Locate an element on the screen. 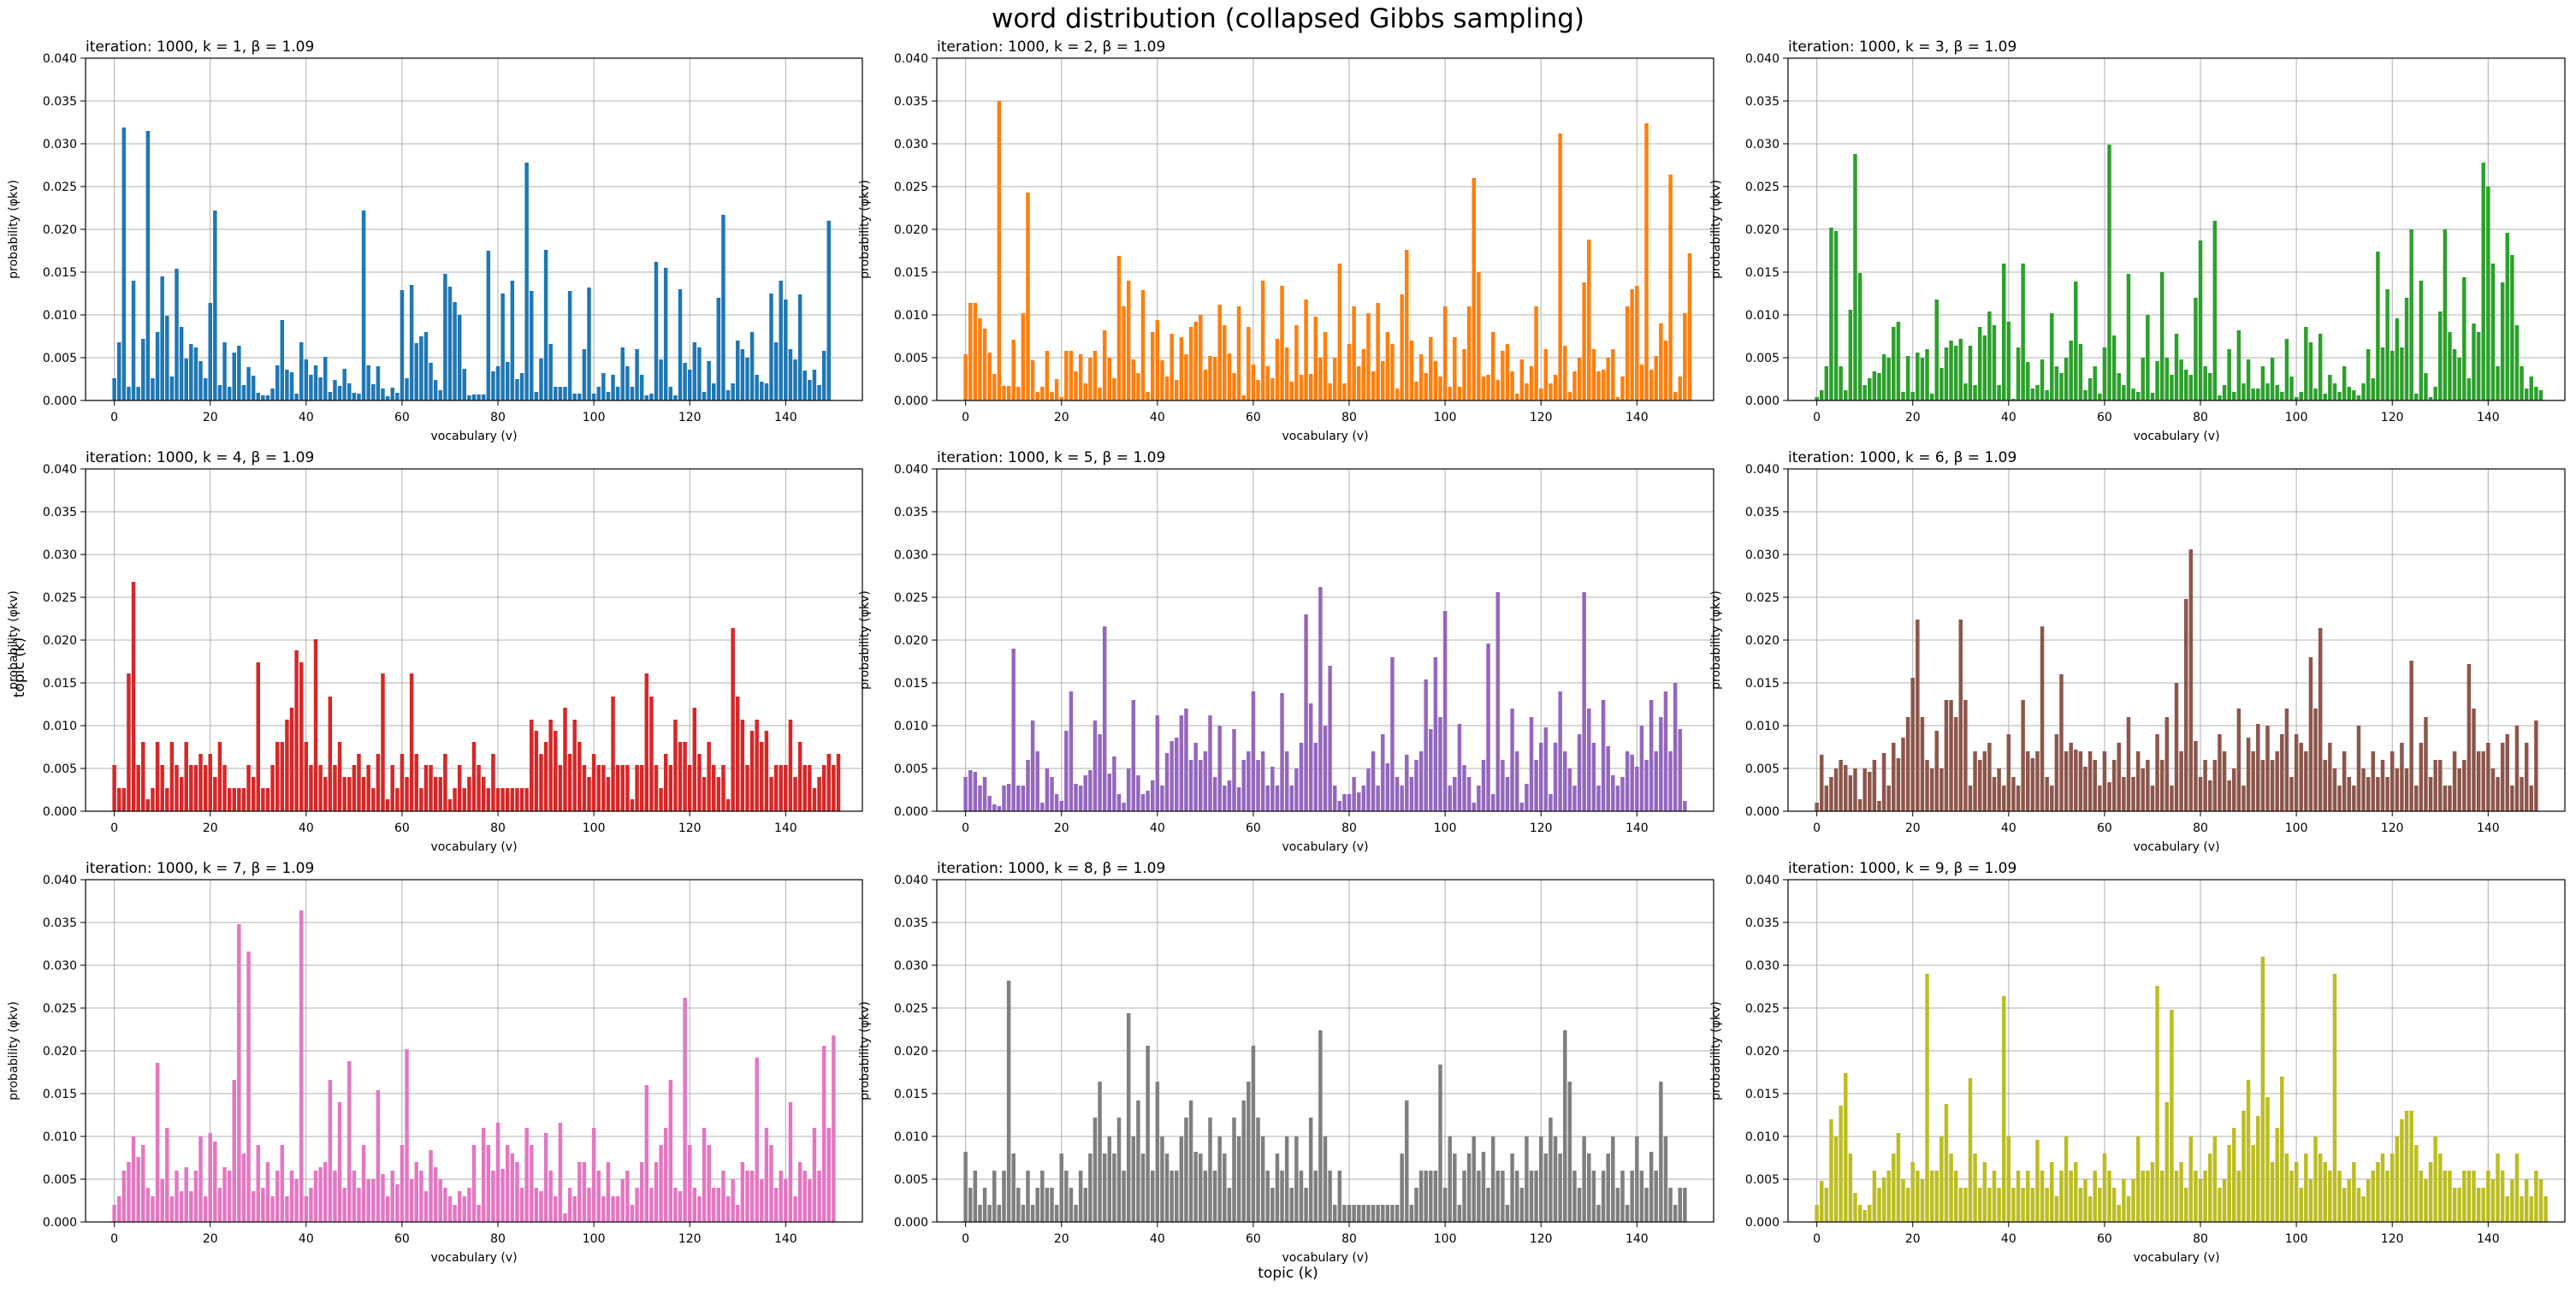 The width and height of the screenshot is (2576, 1293). y-tick-label: 0.010 is located at coordinates (911, 1137).